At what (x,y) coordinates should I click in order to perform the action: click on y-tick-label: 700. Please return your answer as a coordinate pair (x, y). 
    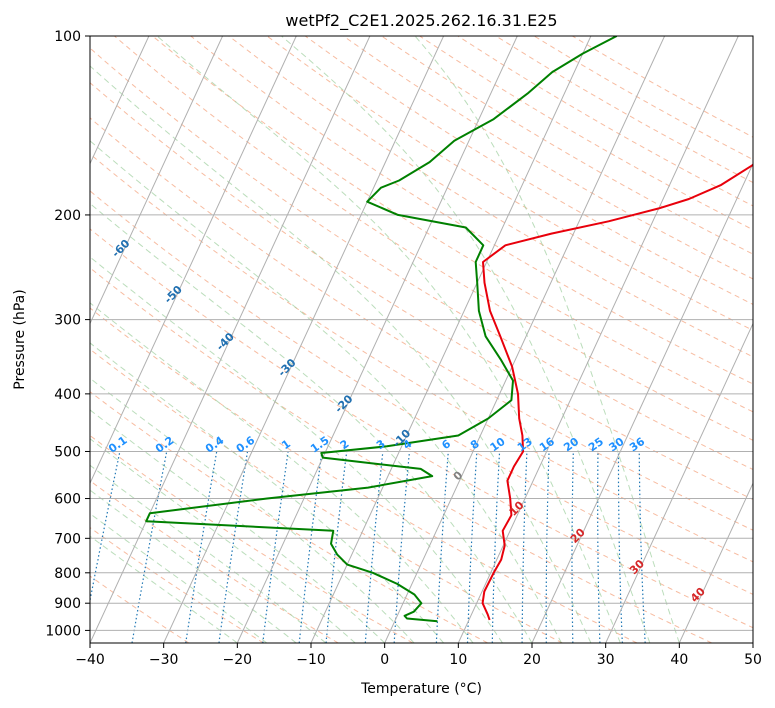
    Looking at the image, I should click on (67, 539).